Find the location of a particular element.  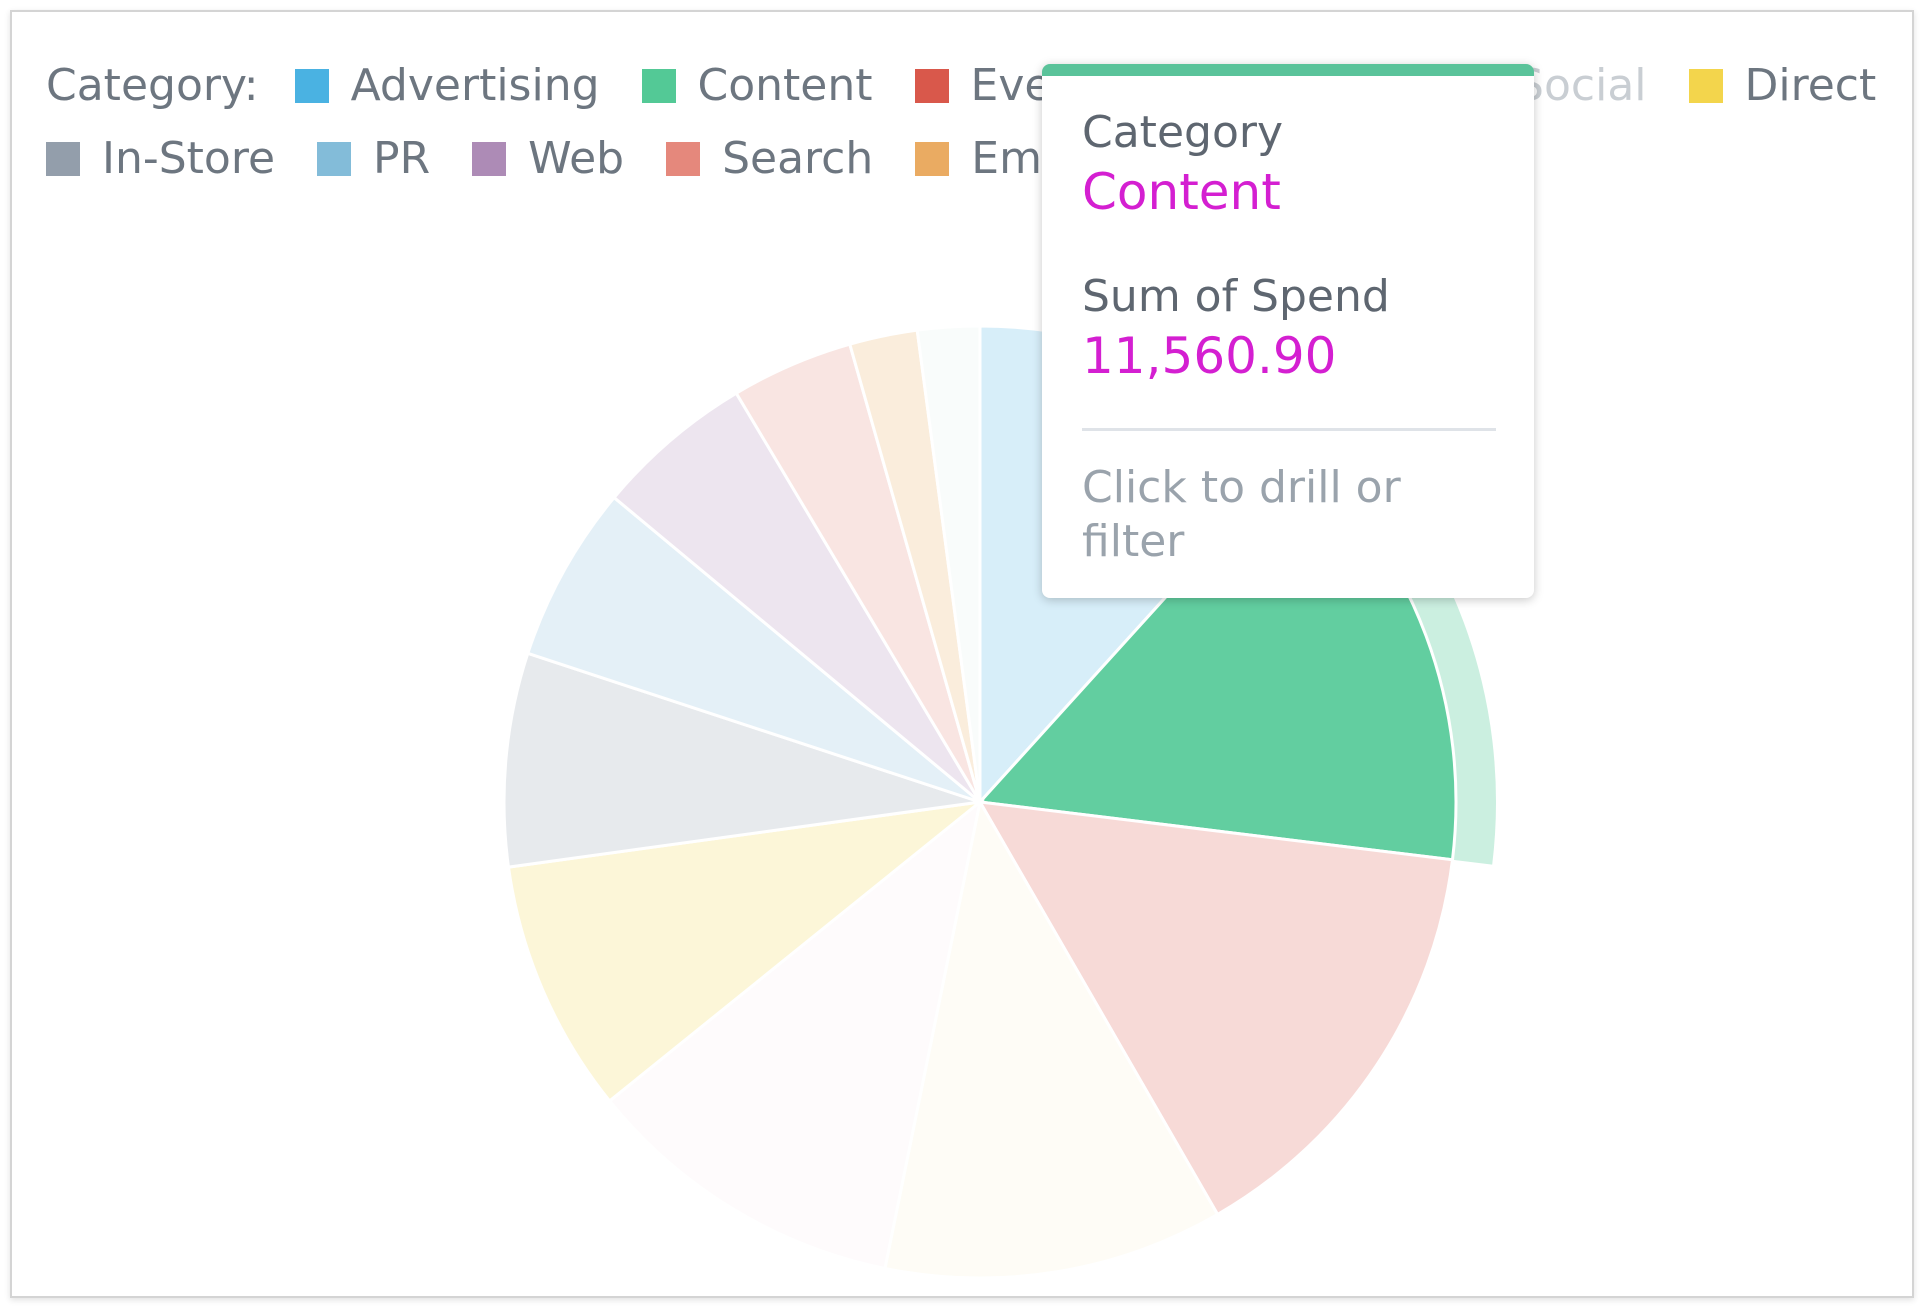

pie-slice-event is located at coordinates (1216, 1008).